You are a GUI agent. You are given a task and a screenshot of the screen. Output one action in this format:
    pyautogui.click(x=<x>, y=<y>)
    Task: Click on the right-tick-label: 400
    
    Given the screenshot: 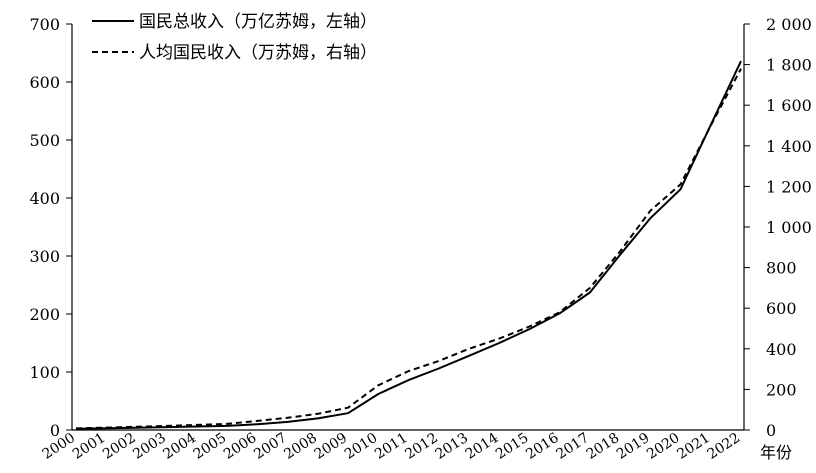 What is the action you would take?
    pyautogui.click(x=781, y=349)
    